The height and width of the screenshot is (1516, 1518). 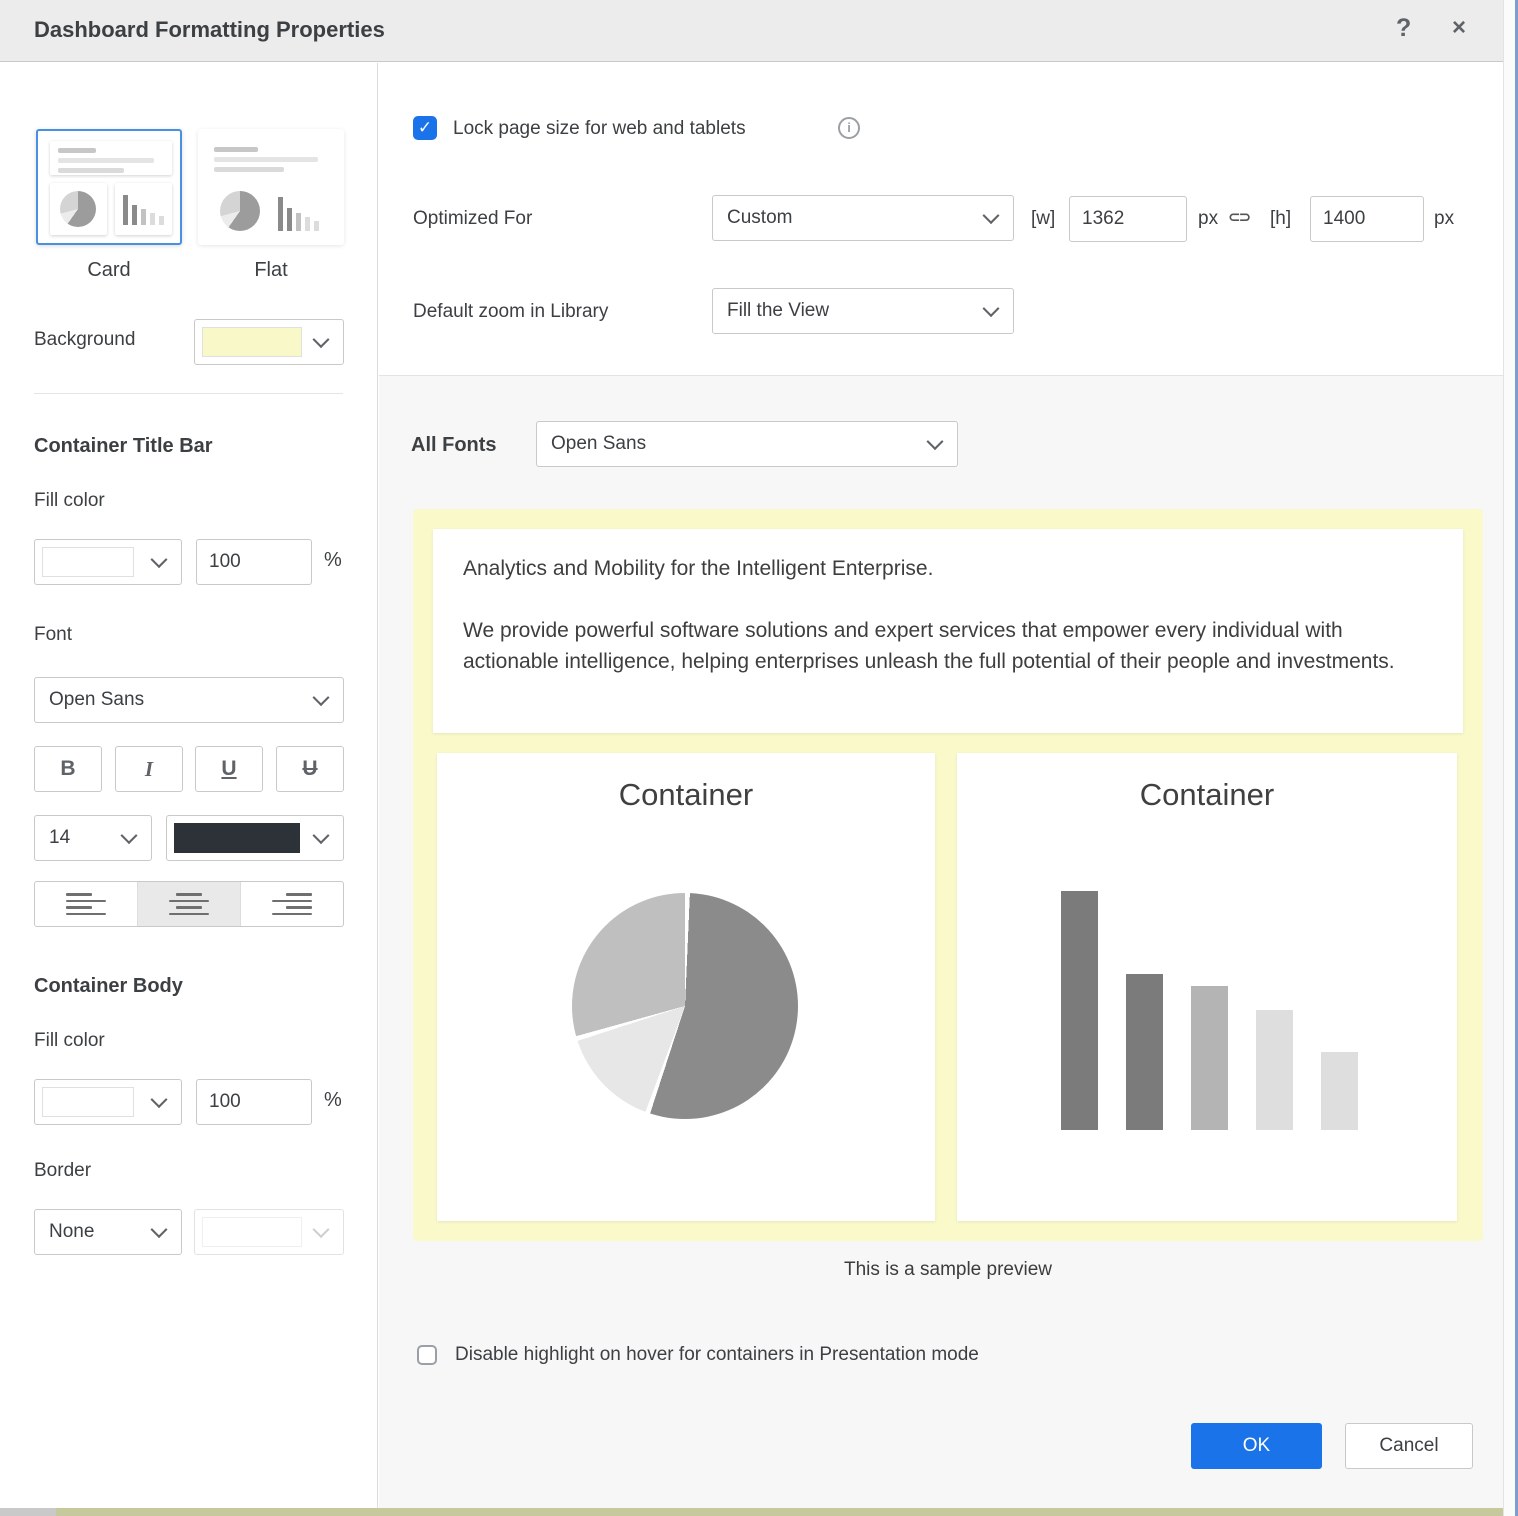 I want to click on pie-chart, so click(x=685, y=1006).